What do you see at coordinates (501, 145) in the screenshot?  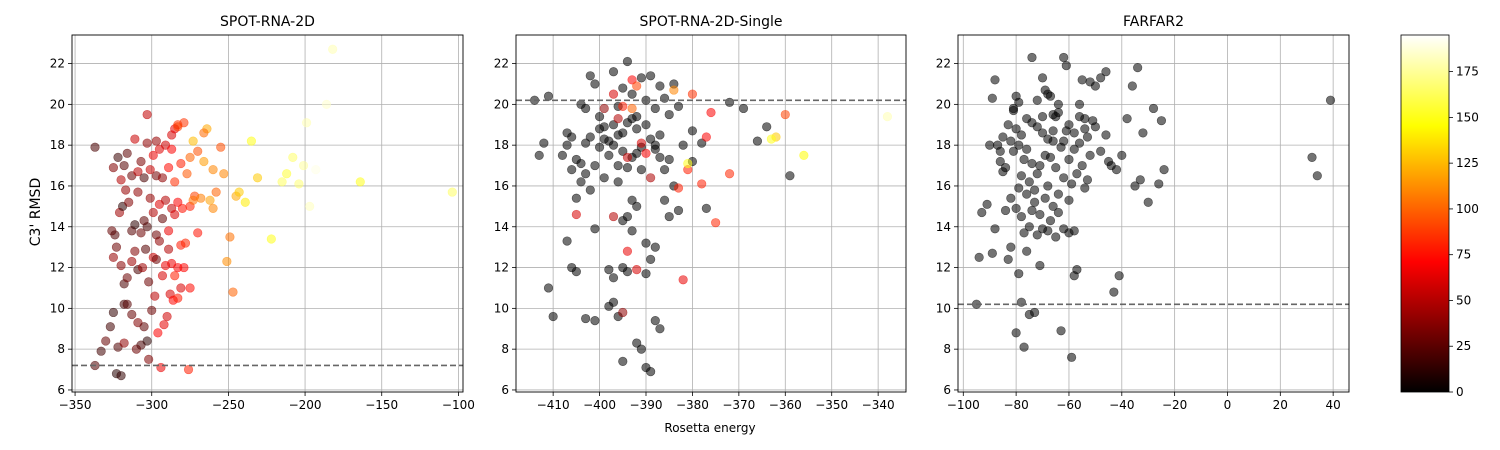 I see `y-tick-label: 18` at bounding box center [501, 145].